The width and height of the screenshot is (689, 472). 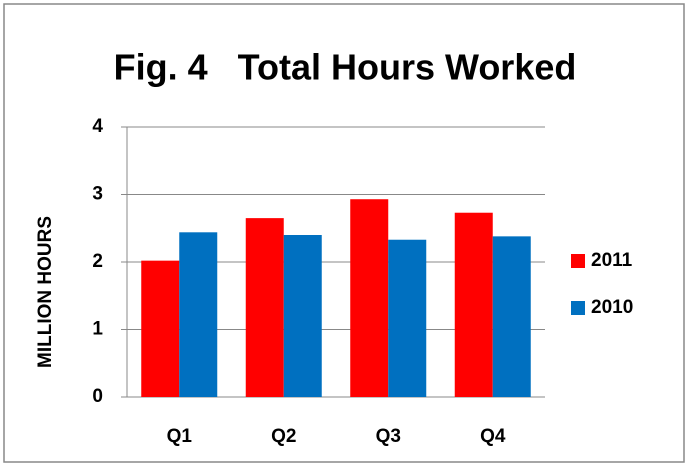 I want to click on y-tick-label: 4, so click(x=97, y=126).